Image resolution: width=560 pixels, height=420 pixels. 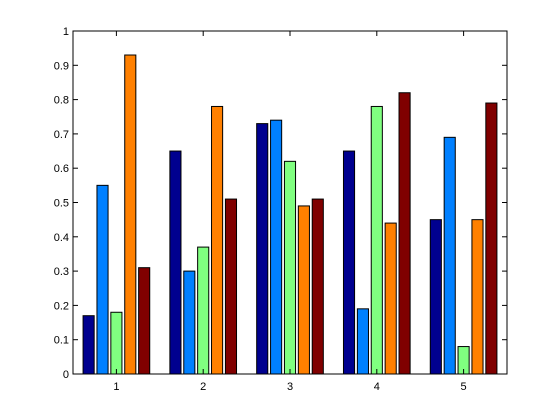 What do you see at coordinates (290, 387) in the screenshot?
I see `x-tick-label: 3` at bounding box center [290, 387].